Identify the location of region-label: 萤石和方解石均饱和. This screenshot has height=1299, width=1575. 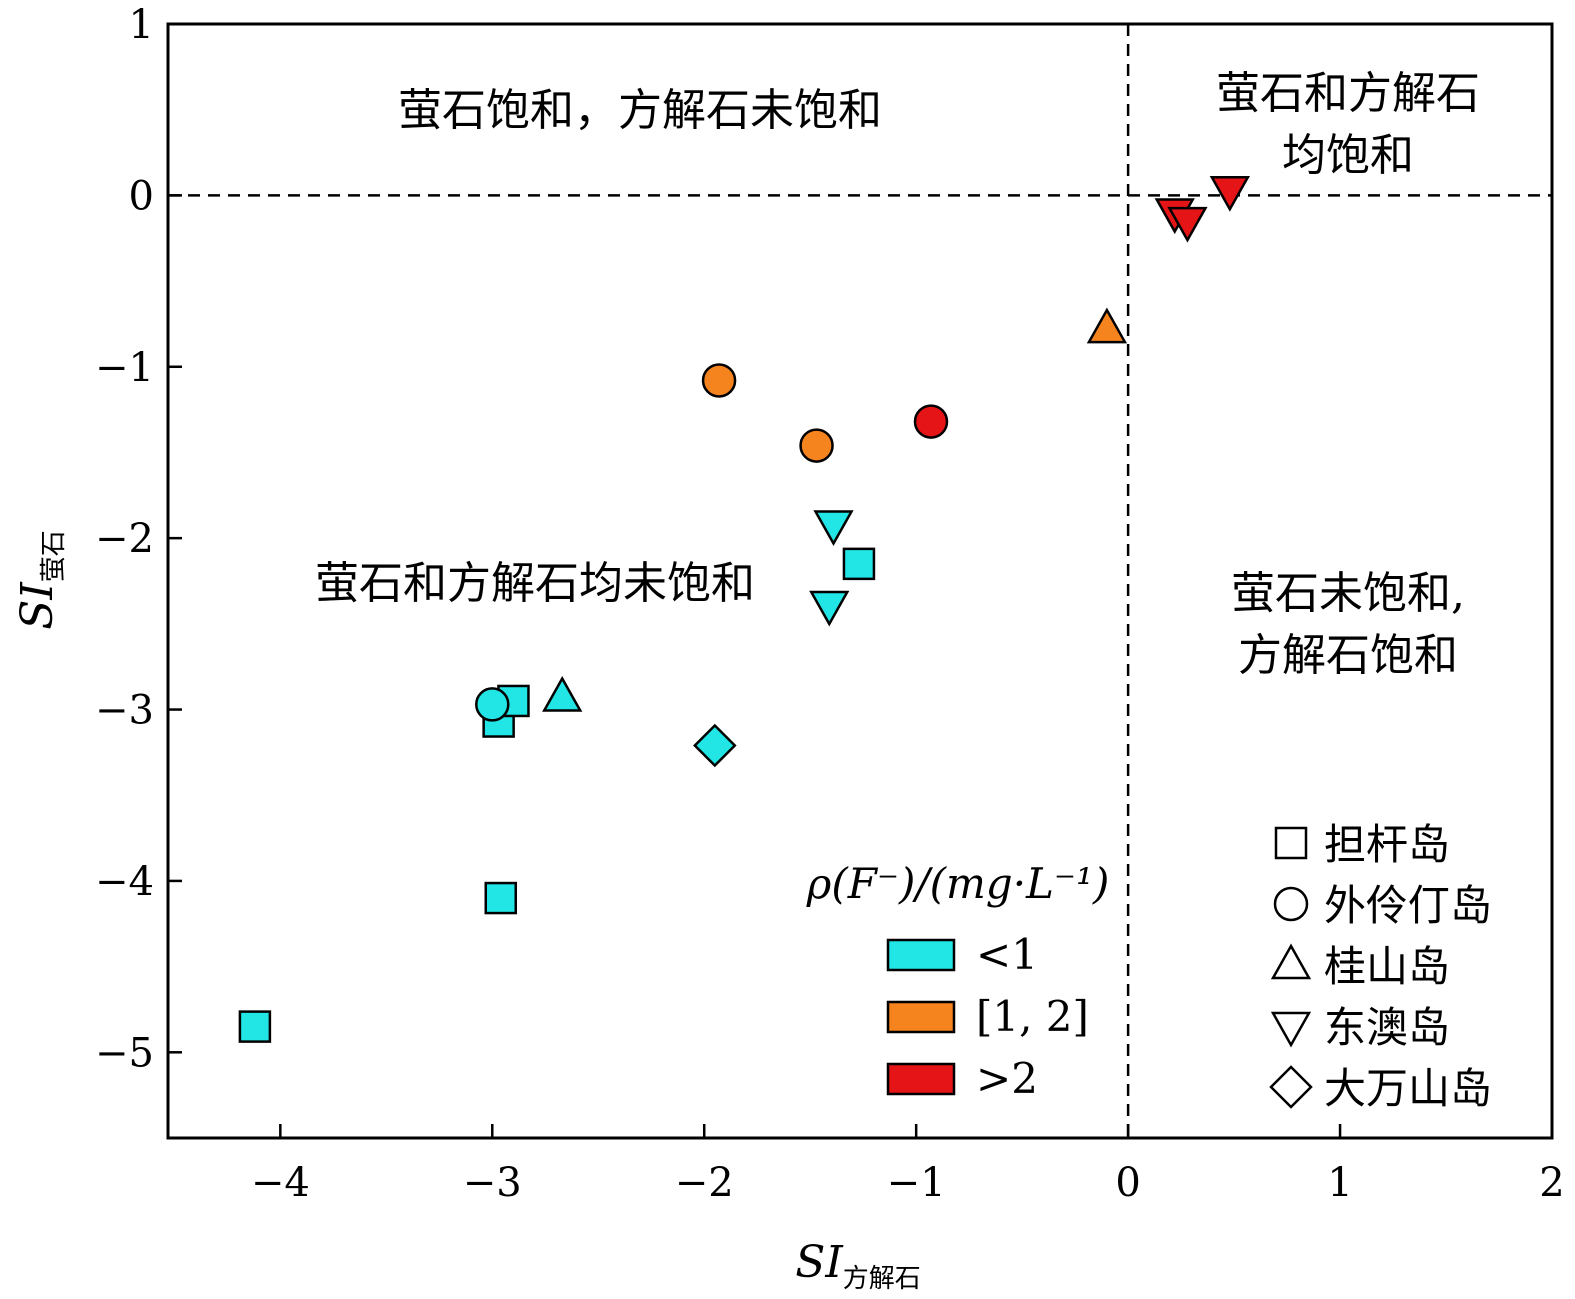
(1348, 124).